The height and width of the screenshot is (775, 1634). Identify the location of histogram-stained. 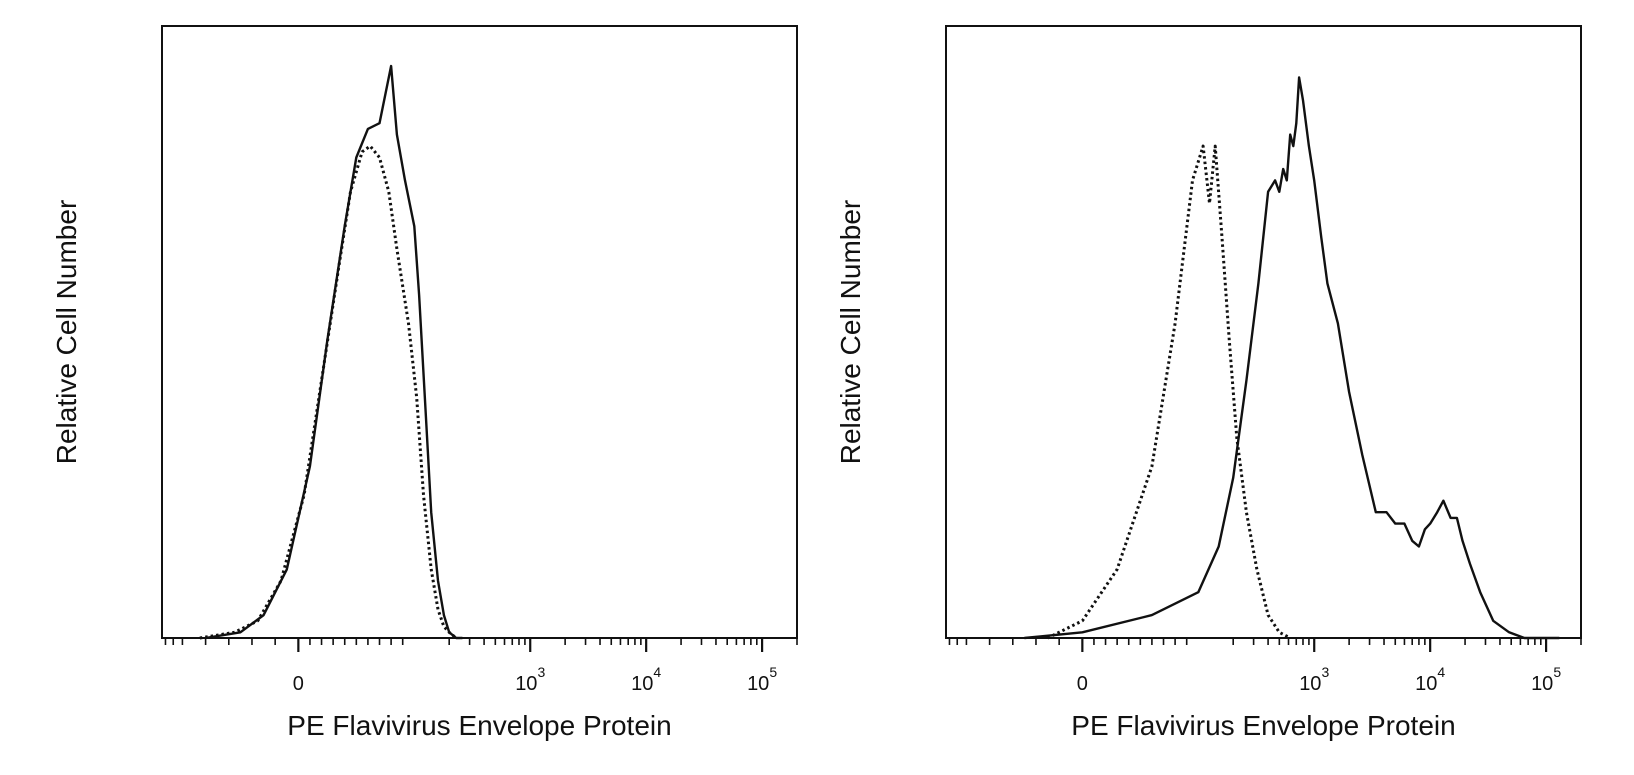
(334, 352).